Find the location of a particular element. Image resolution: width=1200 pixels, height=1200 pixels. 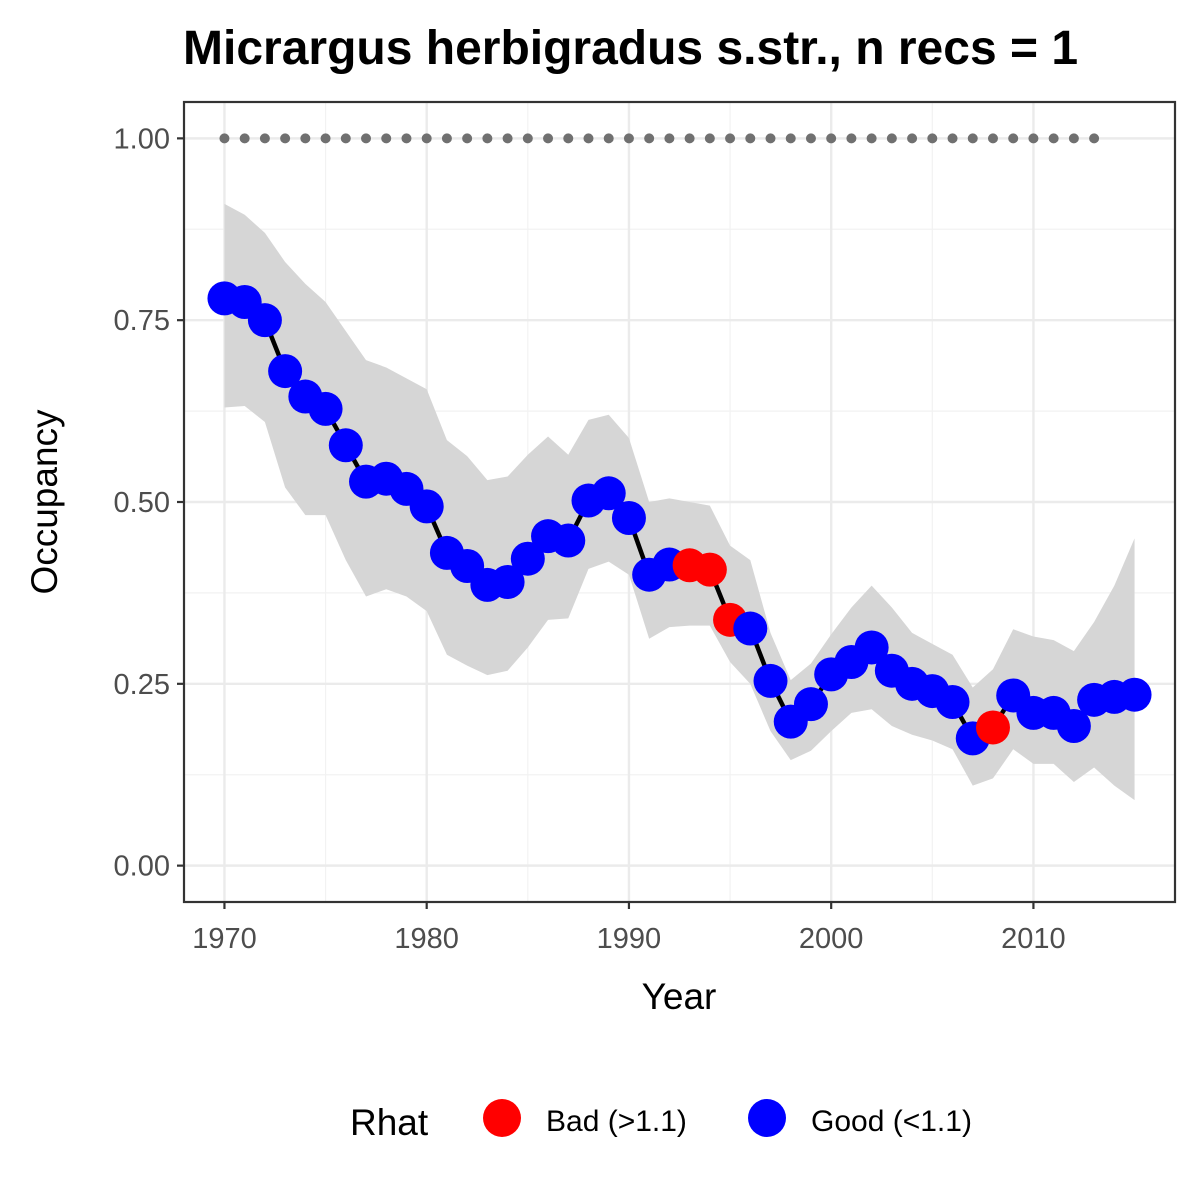

legend-title: Rhat is located at coordinates (389, 1122).